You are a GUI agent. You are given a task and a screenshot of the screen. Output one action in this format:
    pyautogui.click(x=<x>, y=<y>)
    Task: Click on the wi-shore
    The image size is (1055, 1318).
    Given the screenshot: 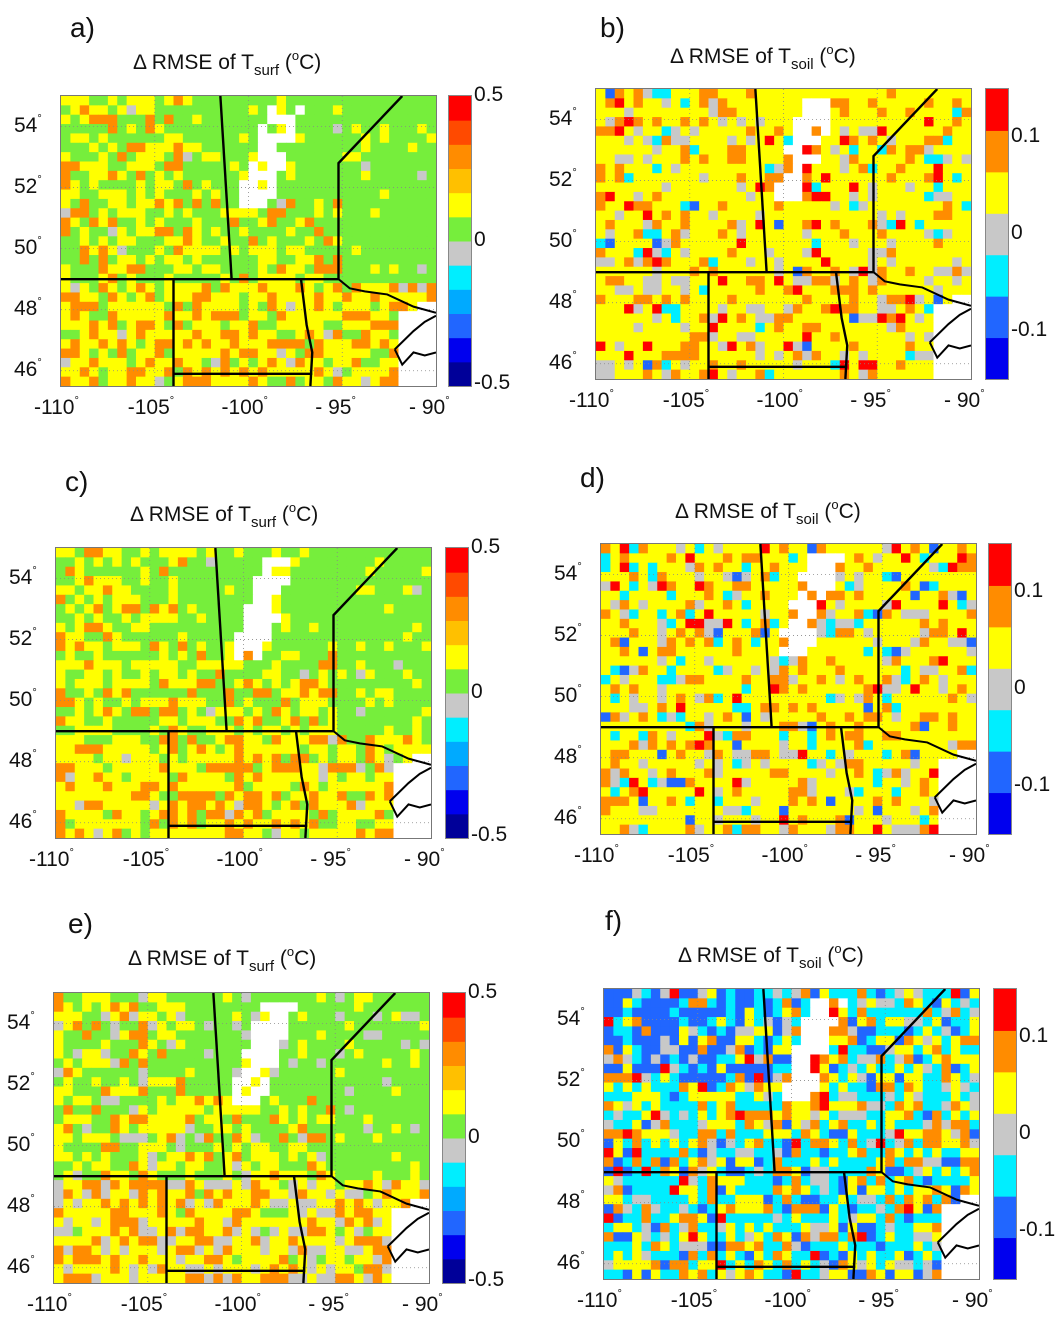 What is the action you would take?
    pyautogui.click(x=414, y=357)
    